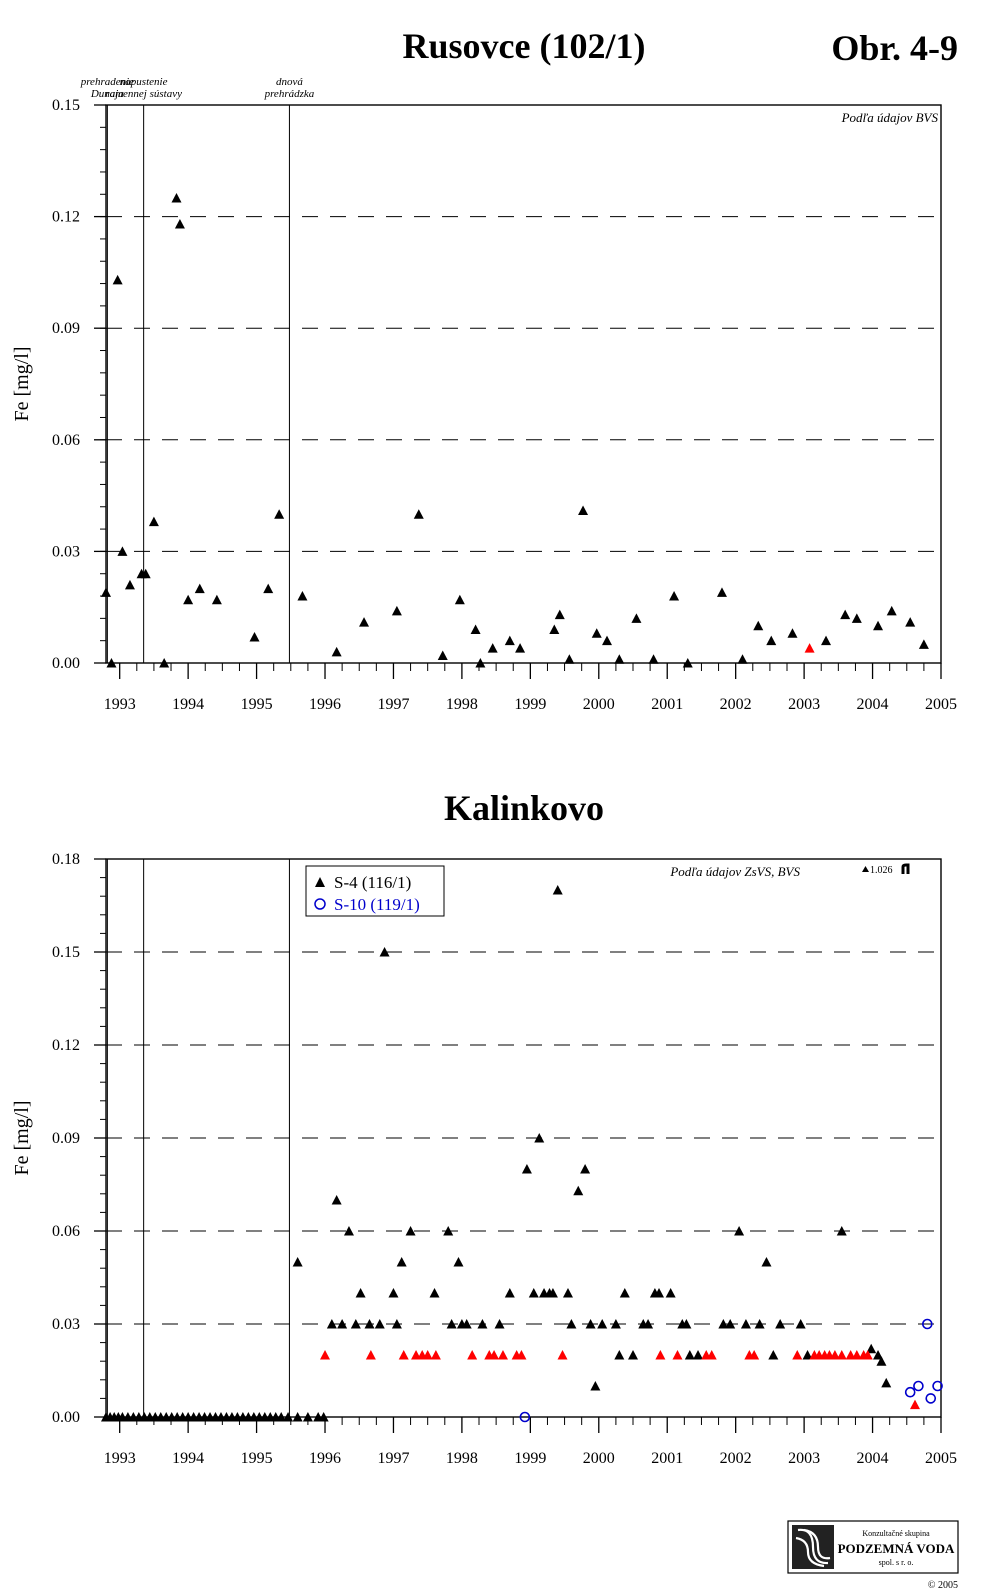  I want to click on x-tick-label: 1998, so click(462, 704).